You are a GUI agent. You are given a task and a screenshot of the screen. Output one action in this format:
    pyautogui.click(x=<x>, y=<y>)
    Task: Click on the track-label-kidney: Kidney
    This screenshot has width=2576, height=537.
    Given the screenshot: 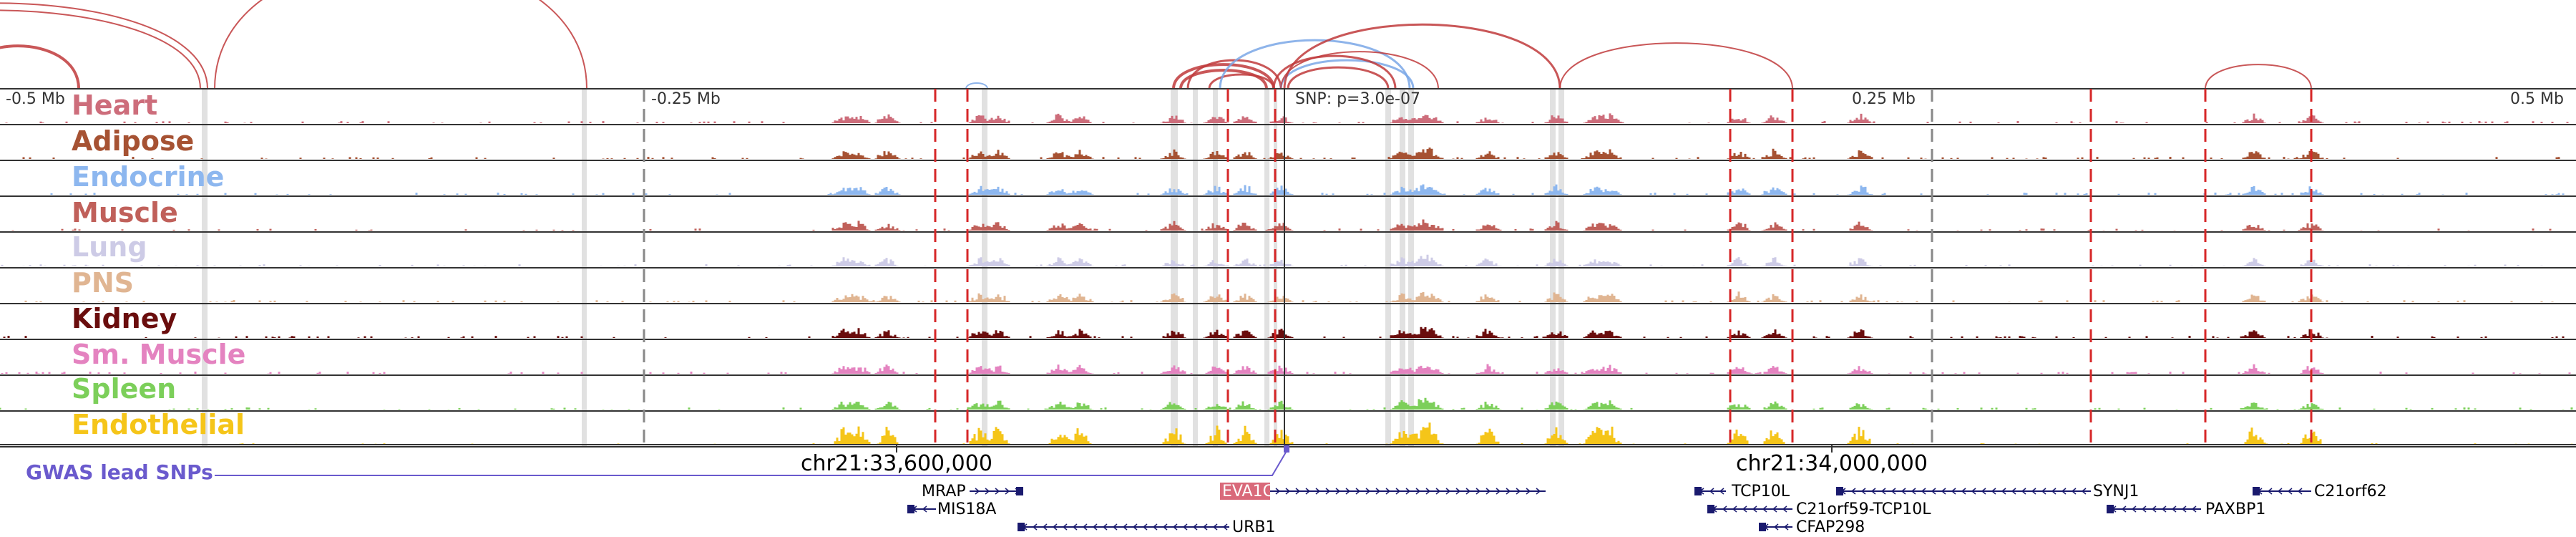 What is the action you would take?
    pyautogui.click(x=124, y=318)
    